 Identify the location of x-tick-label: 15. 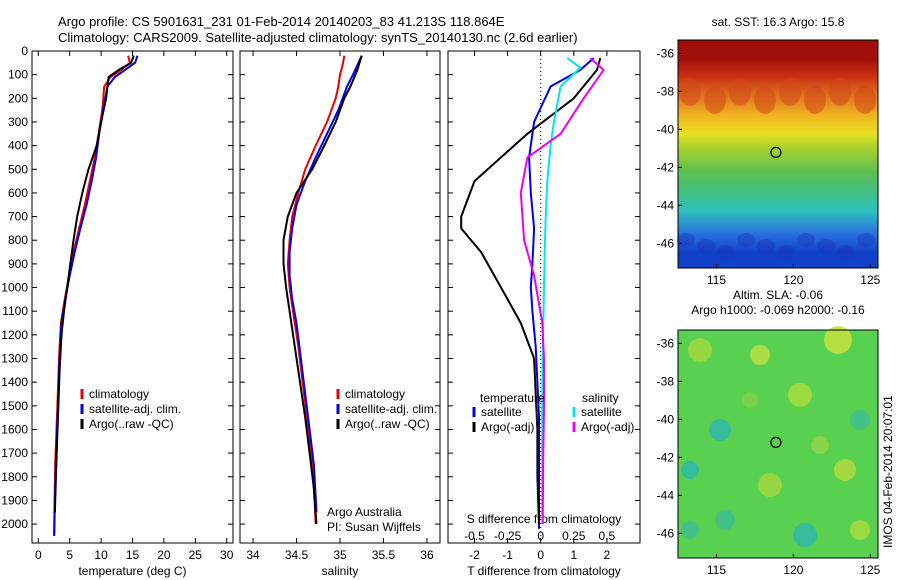
(133, 555).